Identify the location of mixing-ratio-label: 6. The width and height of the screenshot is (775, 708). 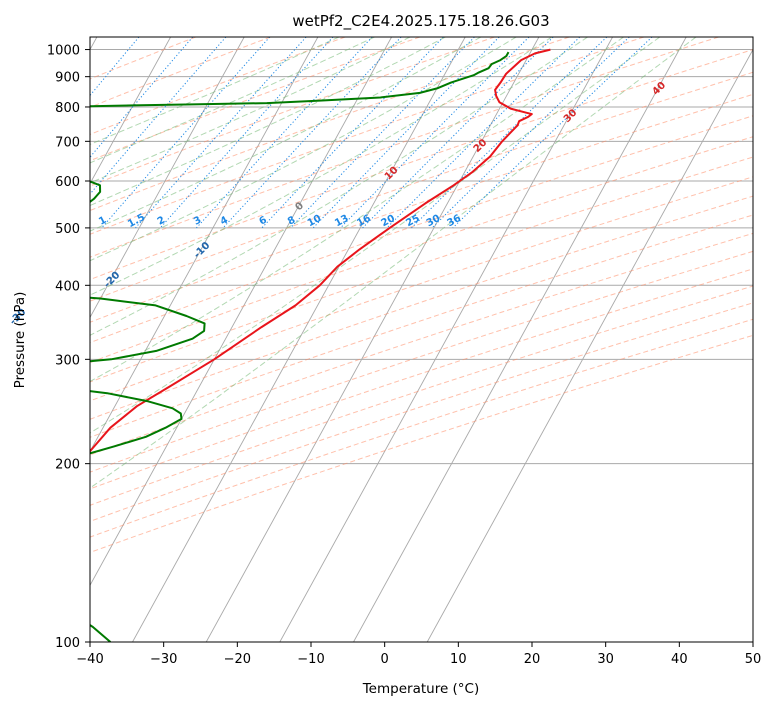
(262, 221).